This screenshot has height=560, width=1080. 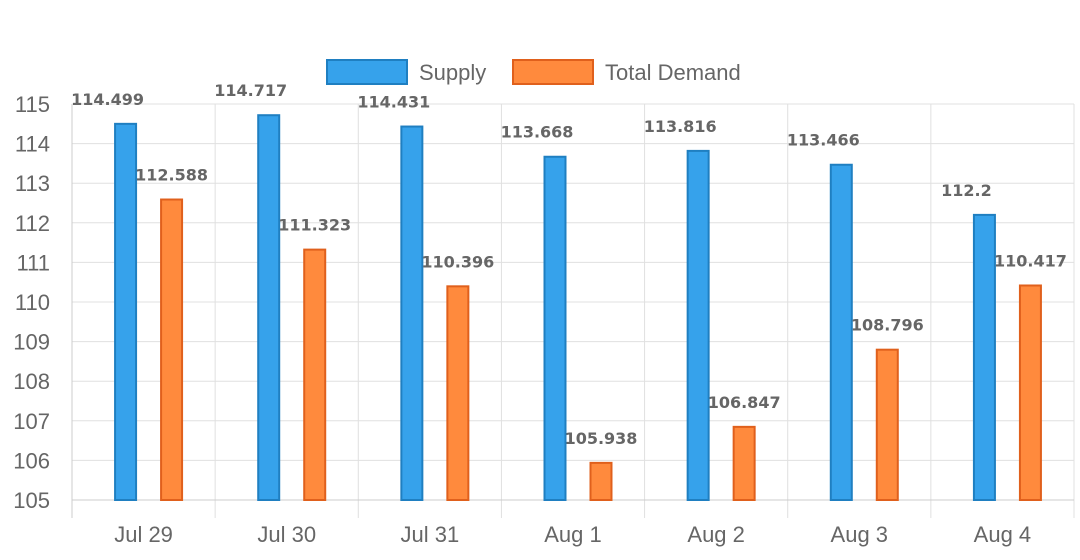 I want to click on y-tick-label: 108, so click(x=31, y=381).